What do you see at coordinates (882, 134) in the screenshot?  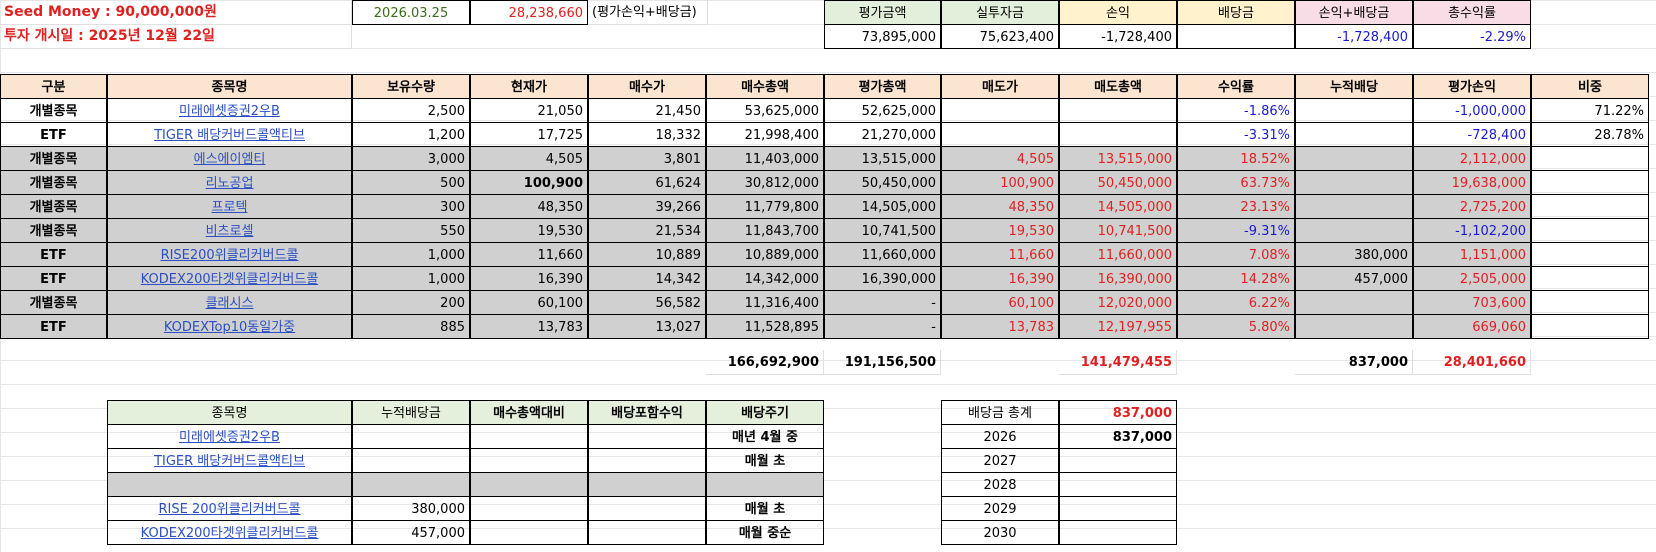 I see `cell-eval-total: 21,270,000` at bounding box center [882, 134].